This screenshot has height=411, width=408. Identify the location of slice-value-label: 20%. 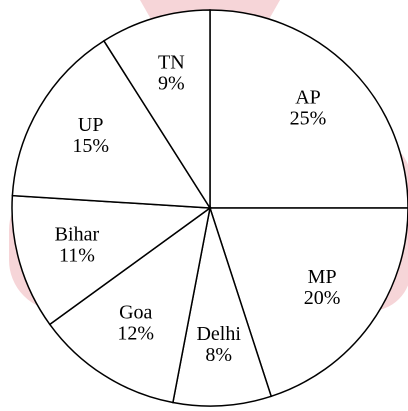
(322, 298).